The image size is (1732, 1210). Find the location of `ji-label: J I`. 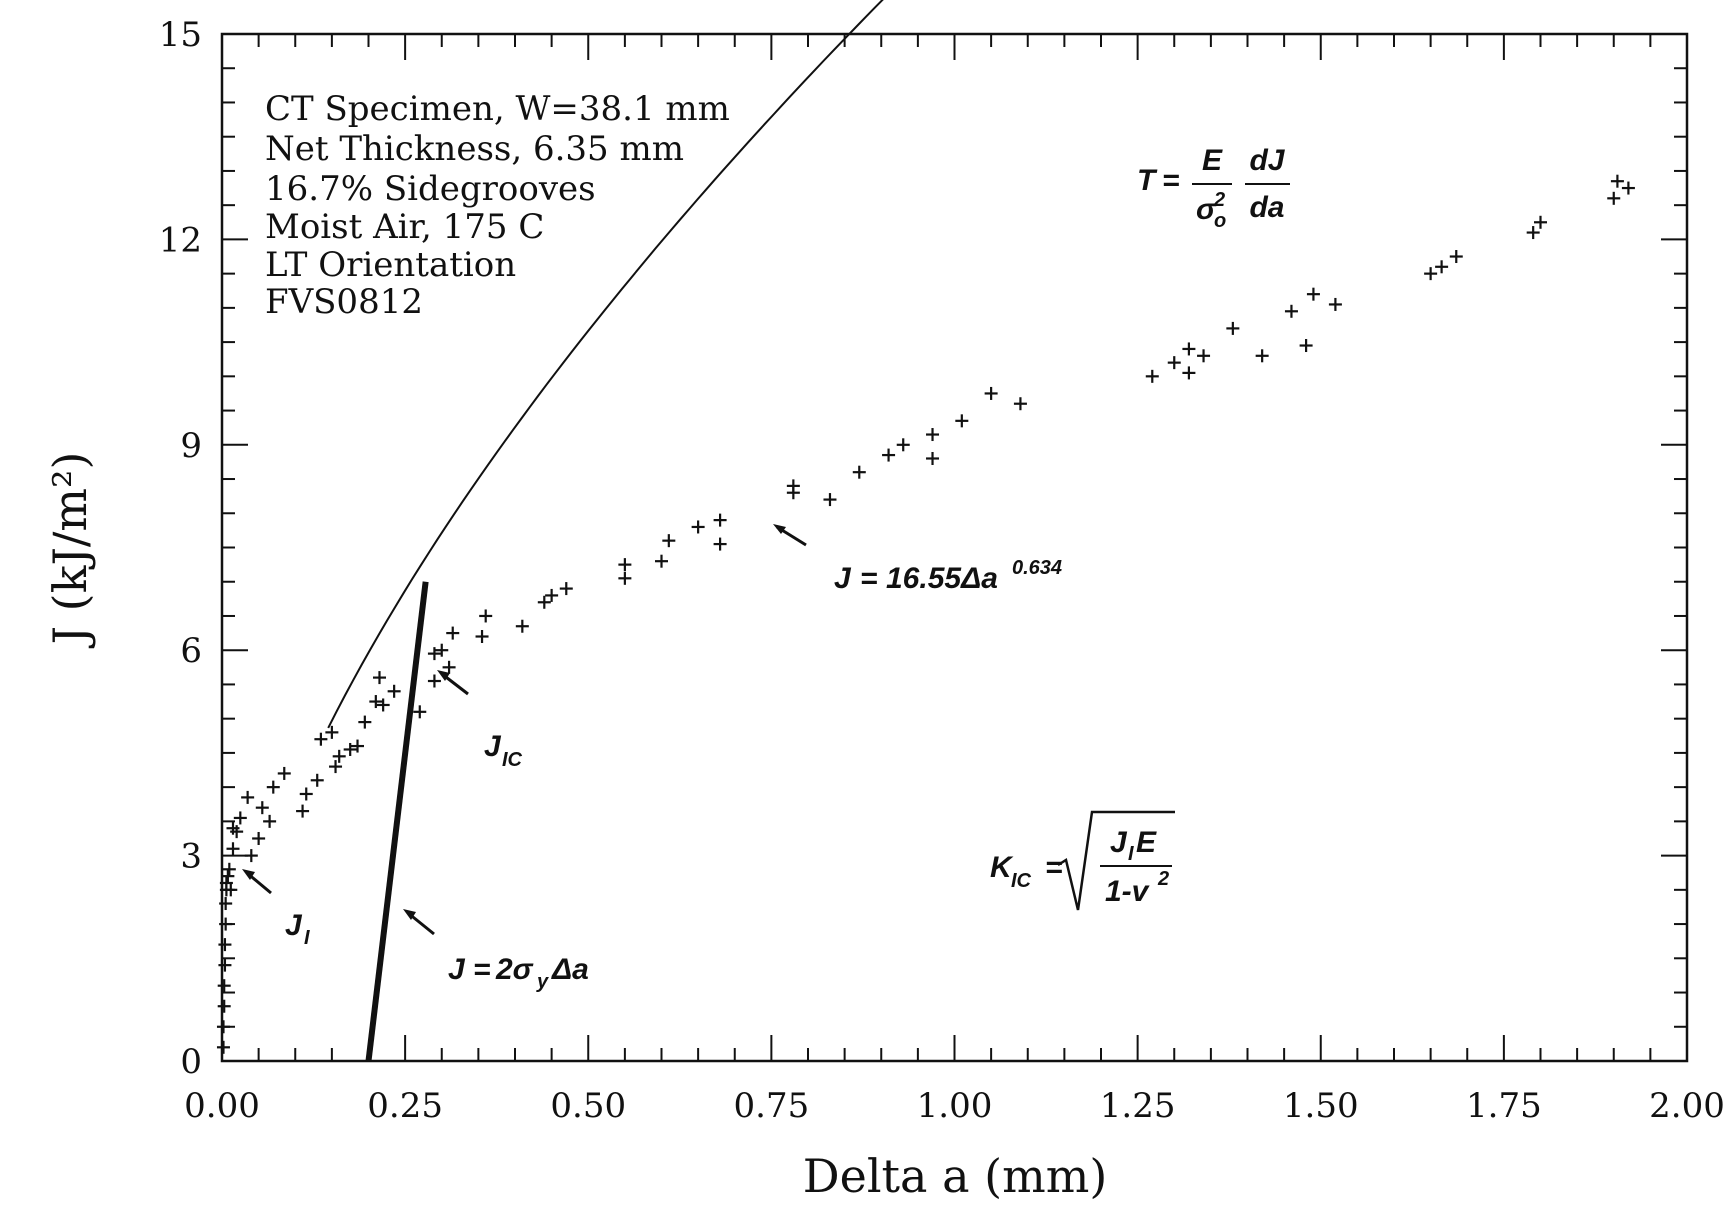

ji-label: J I is located at coordinates (276, 909).